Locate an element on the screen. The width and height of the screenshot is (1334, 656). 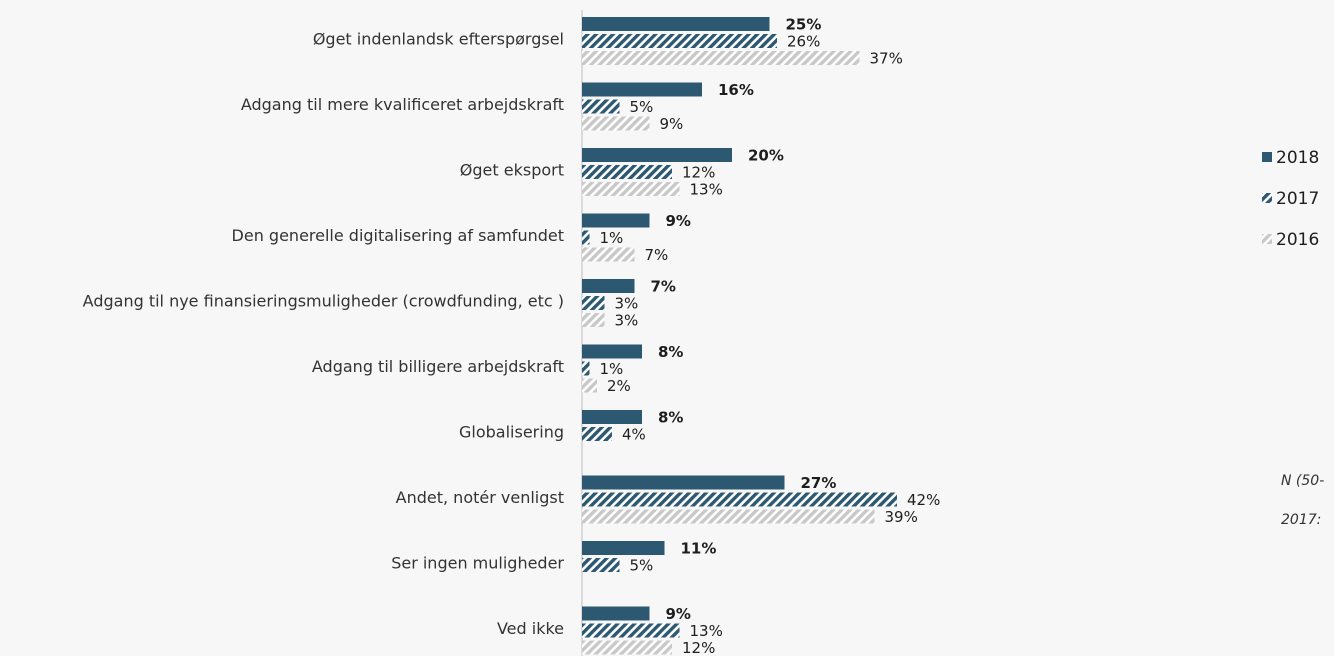
legend-swatch-2017 is located at coordinates (1267, 198).